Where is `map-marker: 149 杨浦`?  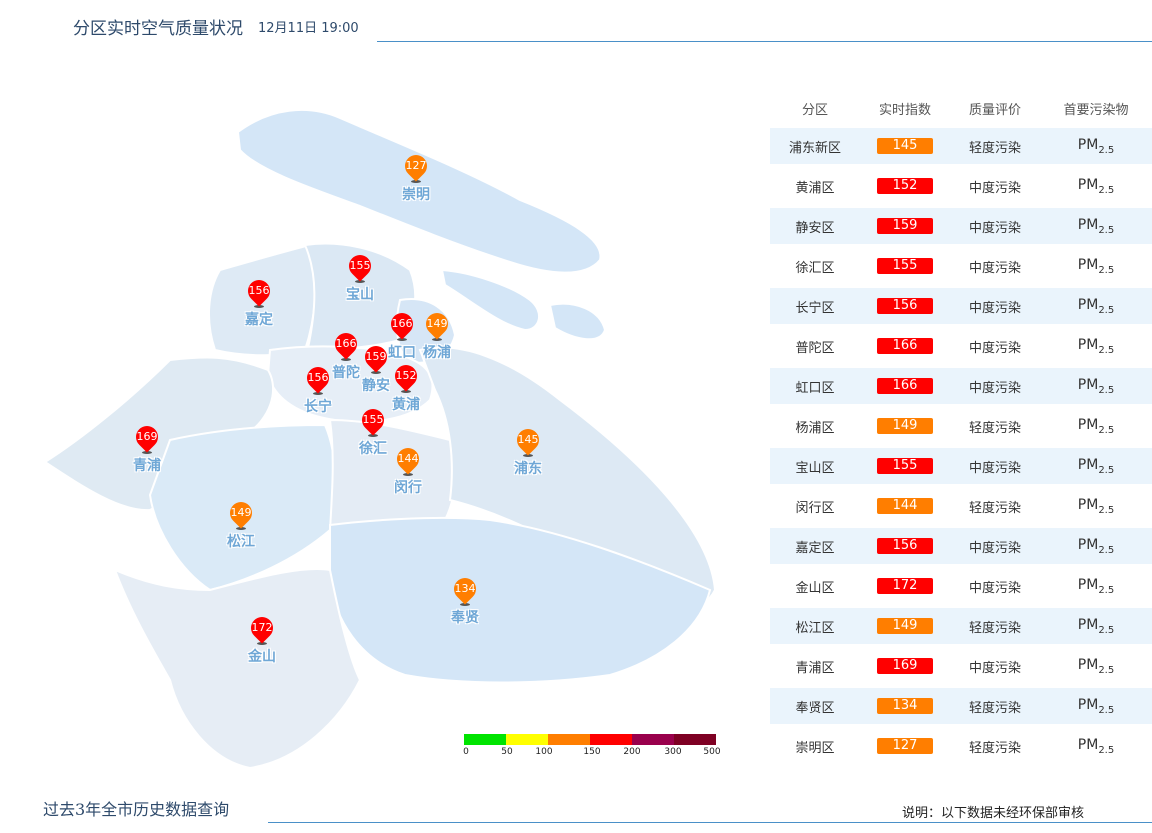
map-marker: 149 杨浦 is located at coordinates (437, 335).